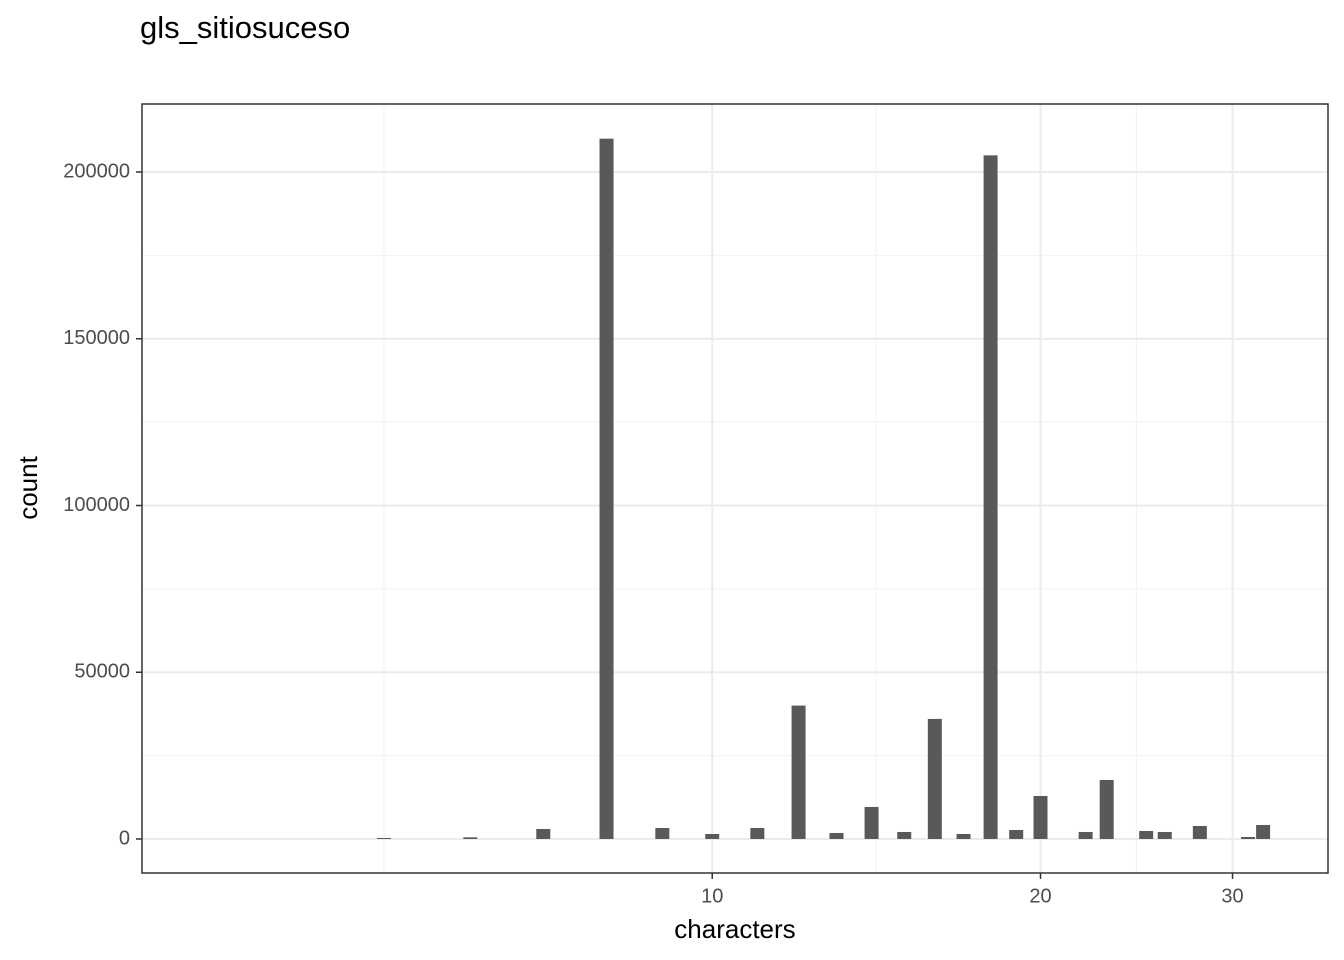 Image resolution: width=1344 pixels, height=960 pixels. What do you see at coordinates (28, 487) in the screenshot?
I see `y-axis-title: count` at bounding box center [28, 487].